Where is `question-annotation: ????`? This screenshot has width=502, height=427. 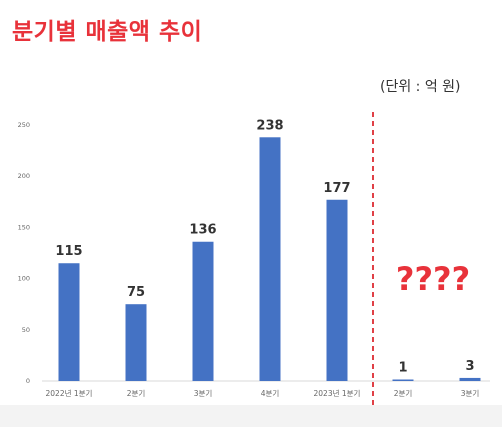 question-annotation: ???? is located at coordinates (433, 279).